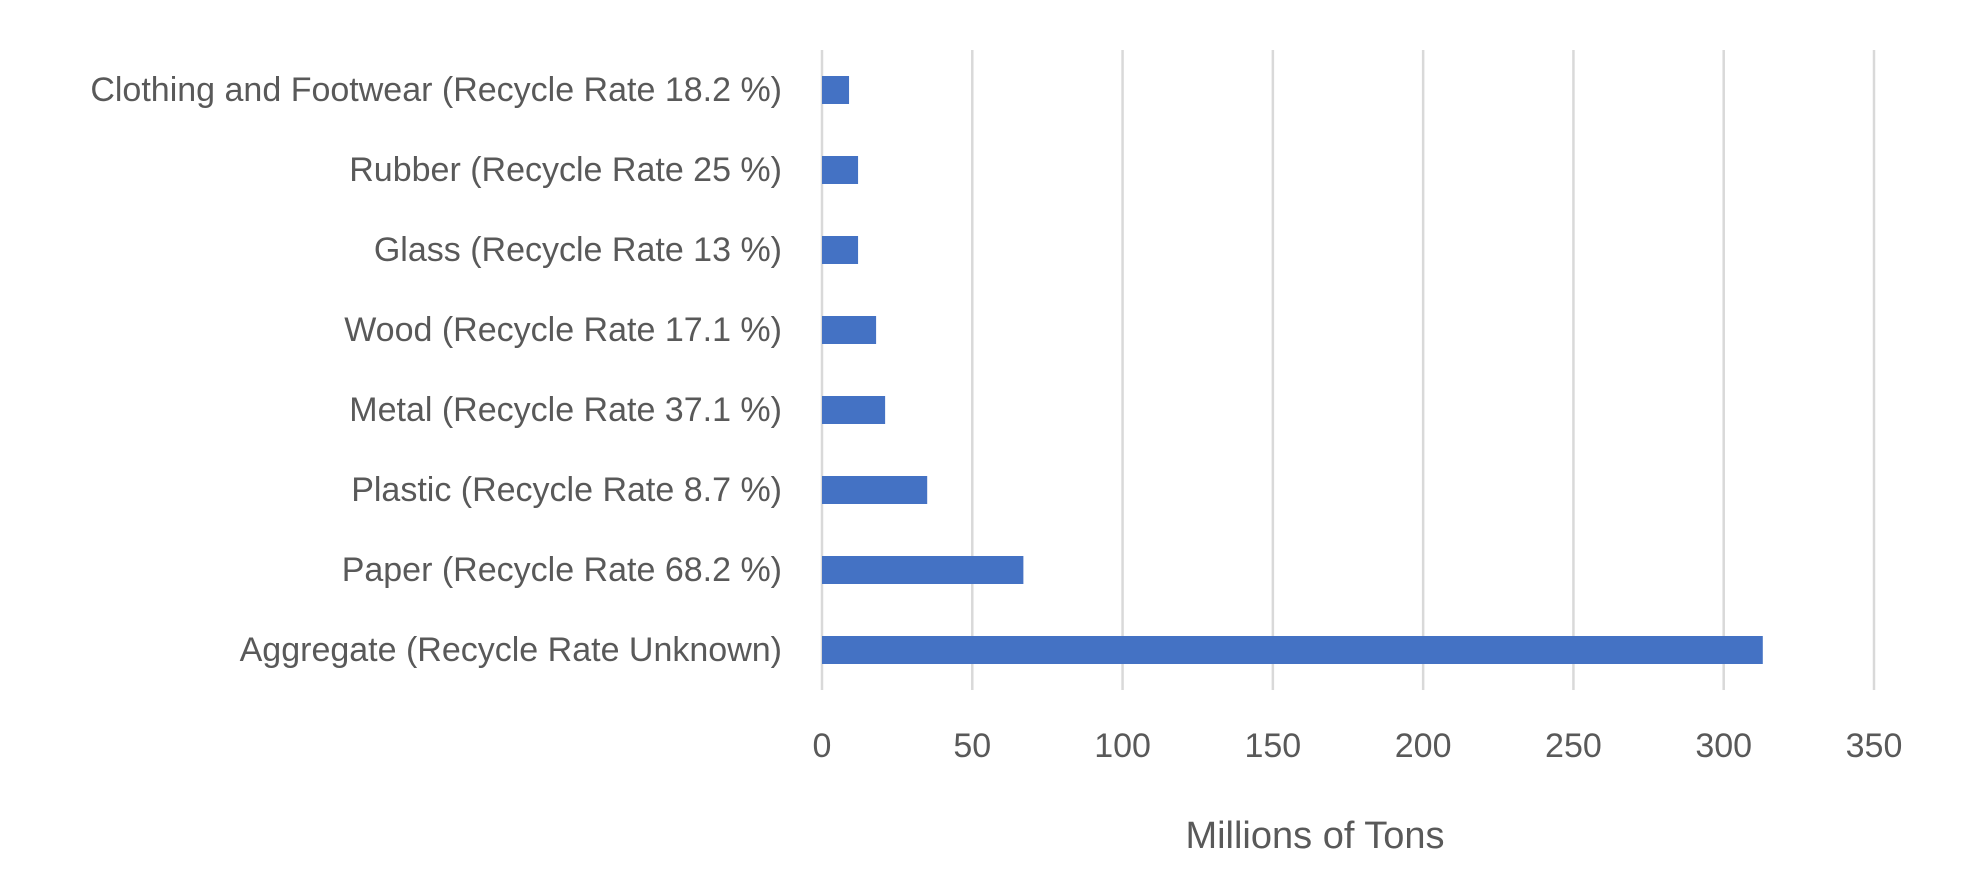  Describe the element at coordinates (1423, 746) in the screenshot. I see `x-tick-label: 200` at that location.